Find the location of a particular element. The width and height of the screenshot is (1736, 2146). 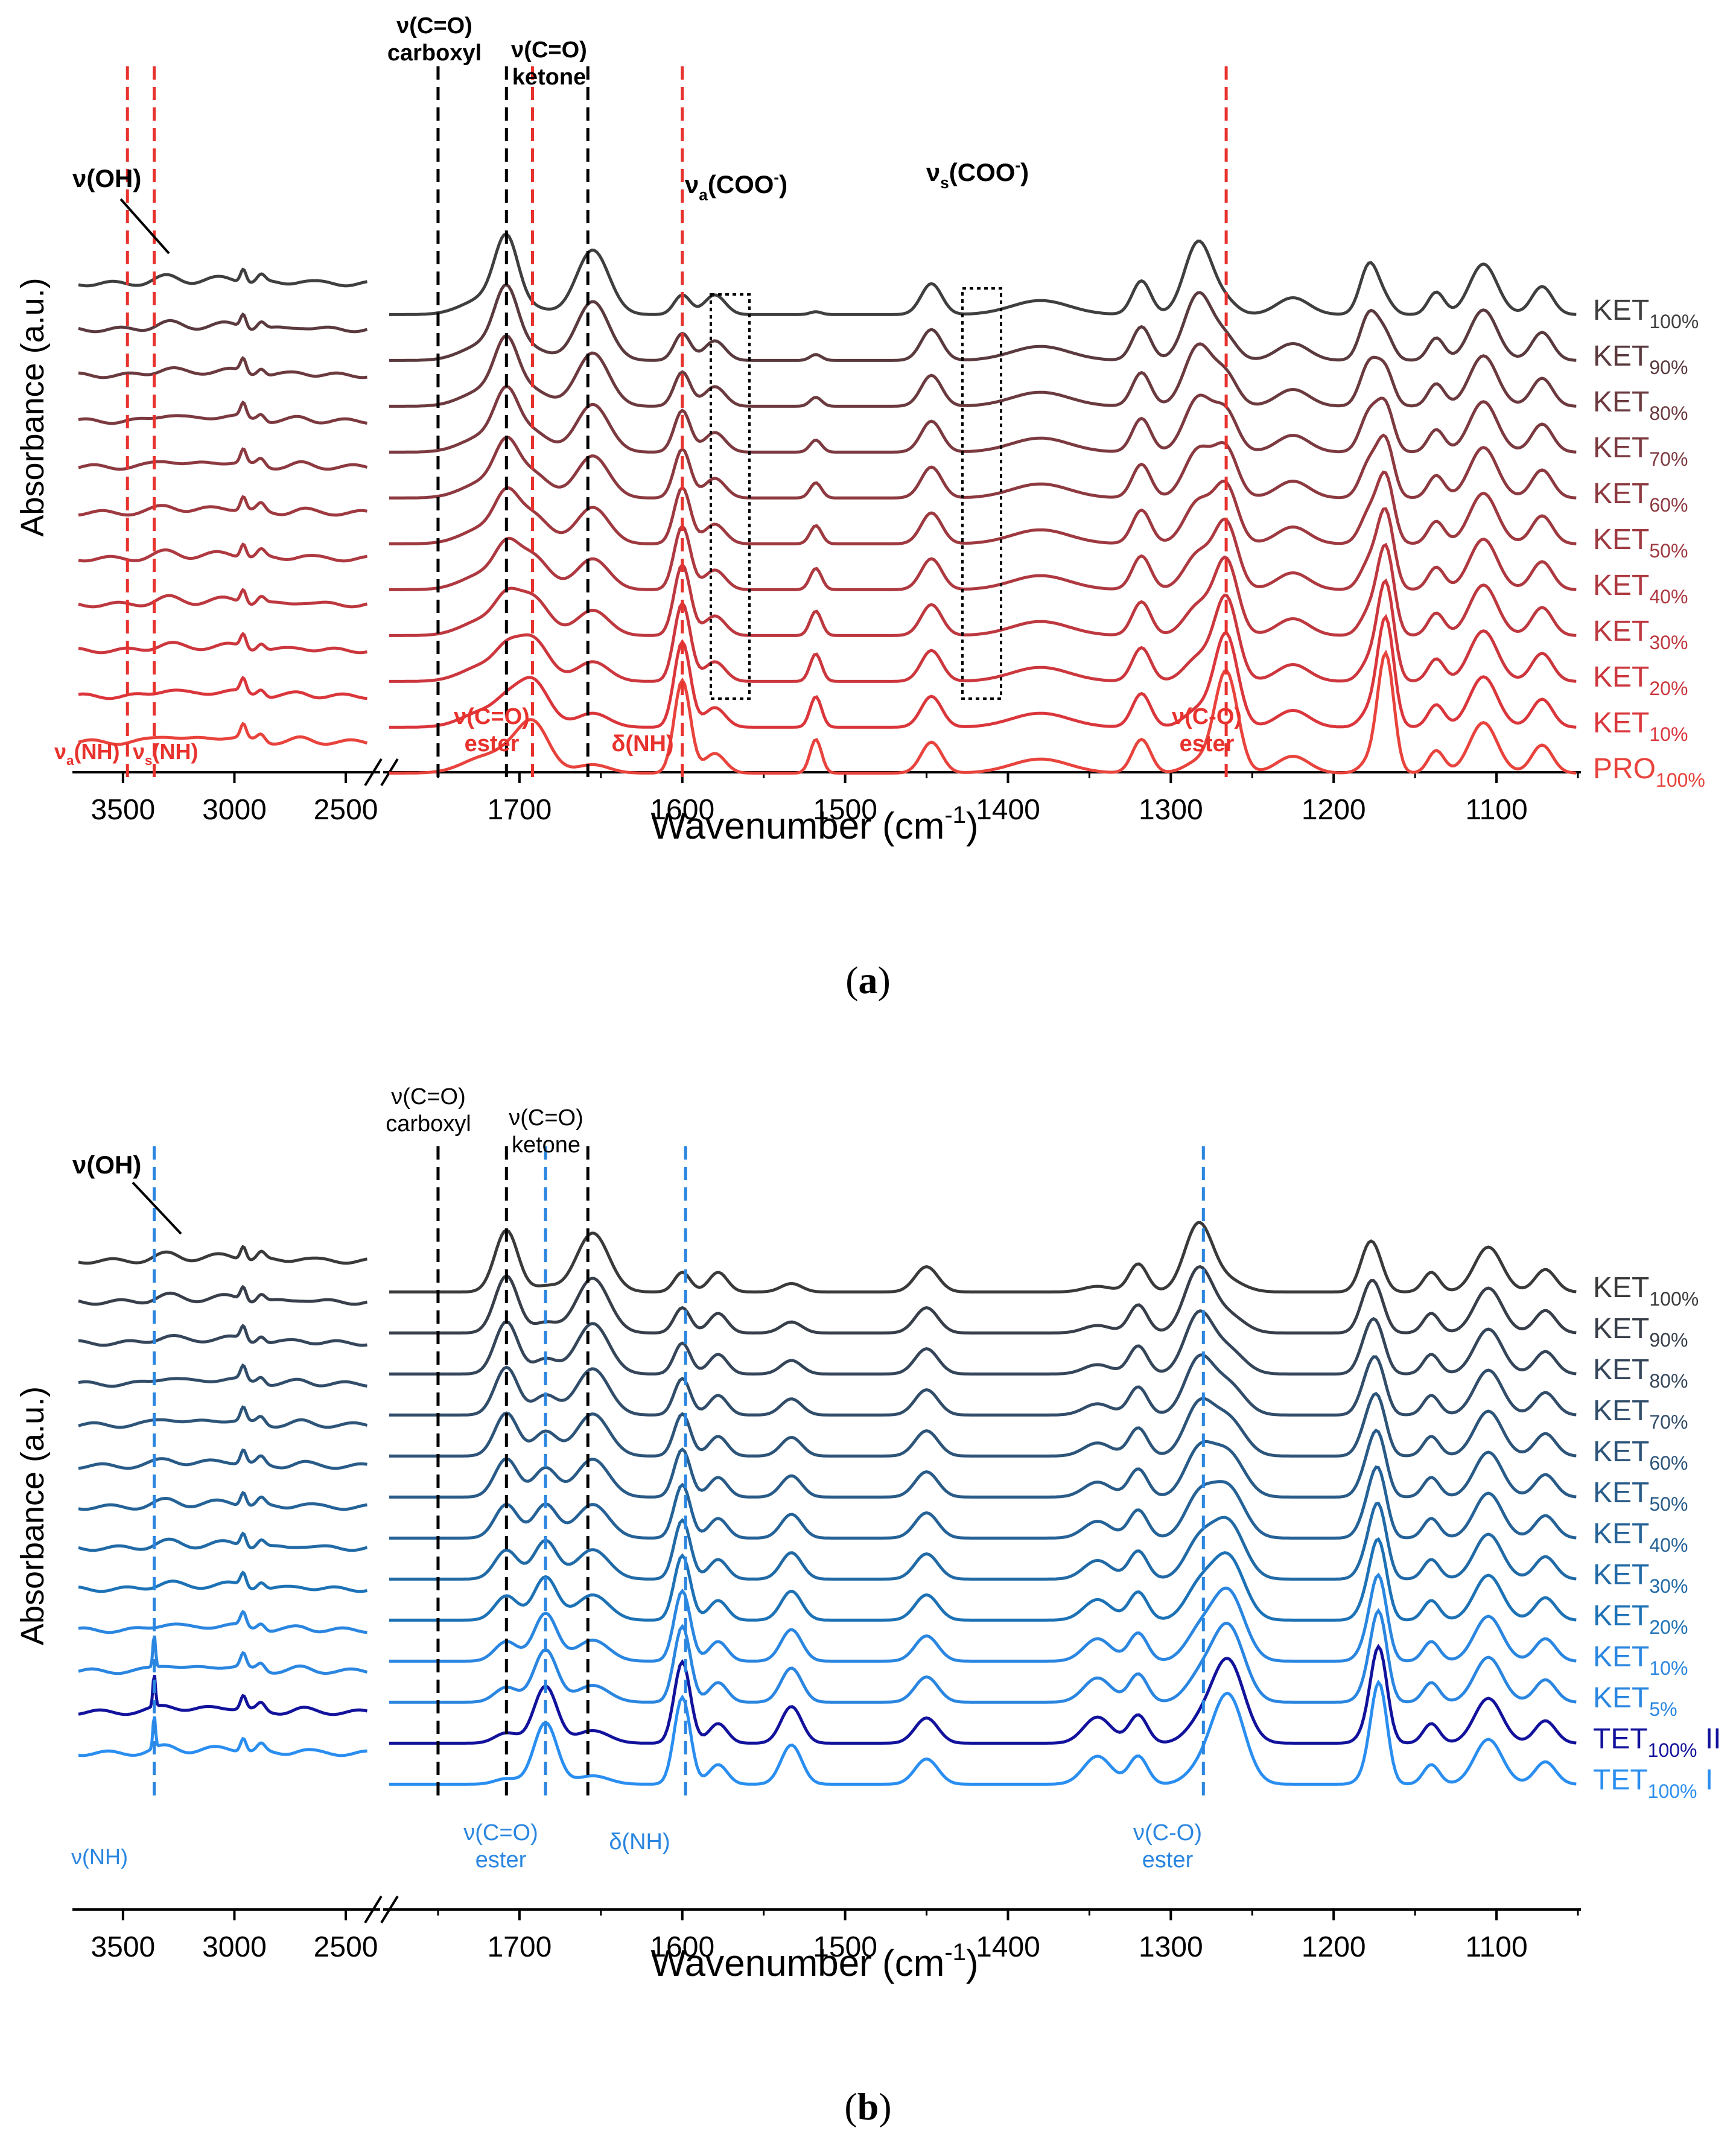

x-tick-label: 3000 is located at coordinates (235, 810).